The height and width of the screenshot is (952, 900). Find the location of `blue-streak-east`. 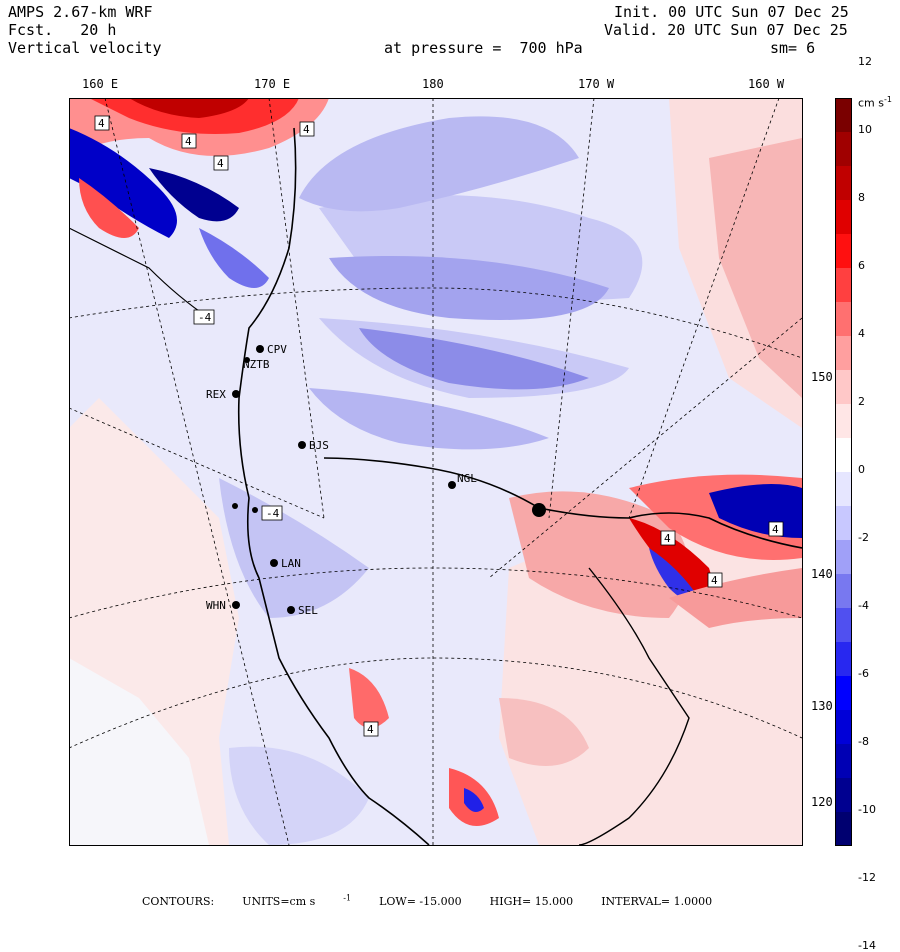

blue-streak-east is located at coordinates (674, 575).